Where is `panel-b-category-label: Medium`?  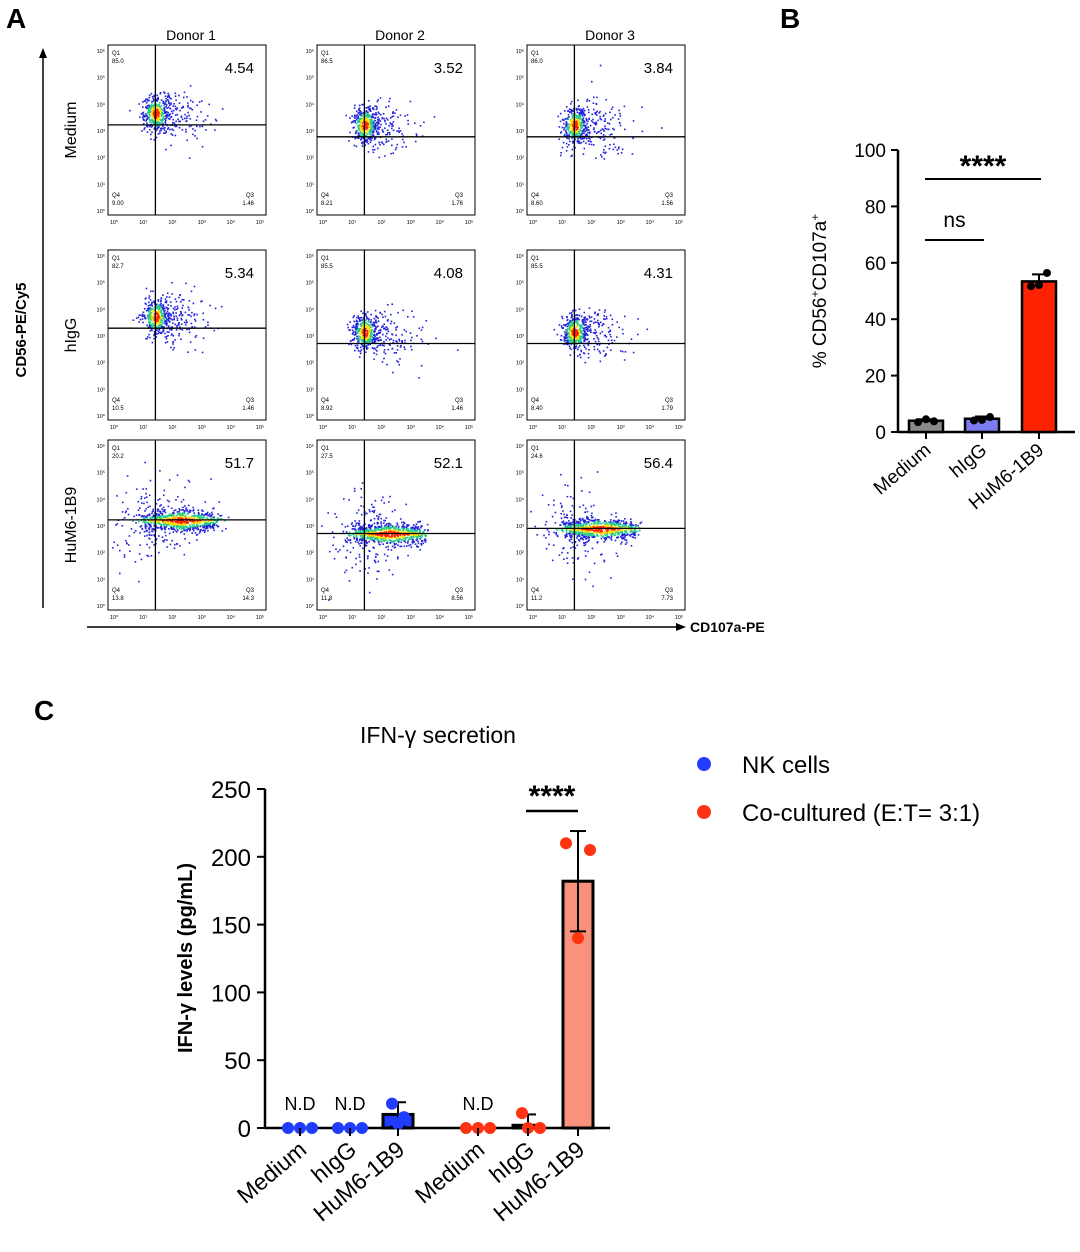 panel-b-category-label: Medium is located at coordinates (902, 470).